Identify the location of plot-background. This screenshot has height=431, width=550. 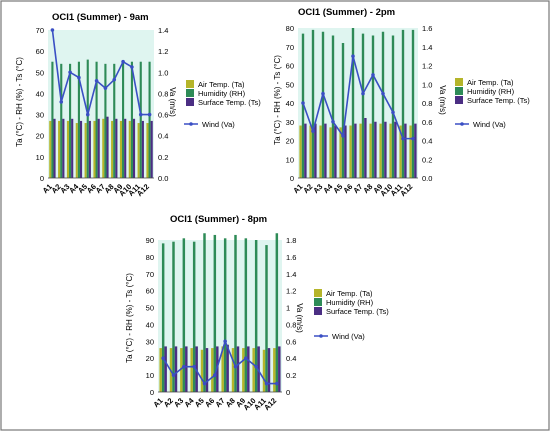
(358, 103).